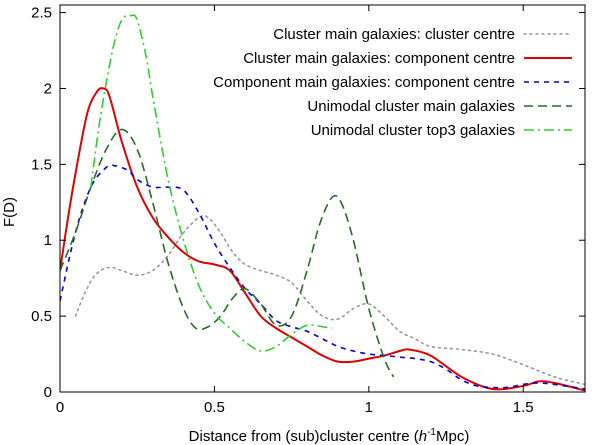  Describe the element at coordinates (413, 130) in the screenshot. I see `legend-label-5: Unimodal cluster top3 galaxies` at that location.